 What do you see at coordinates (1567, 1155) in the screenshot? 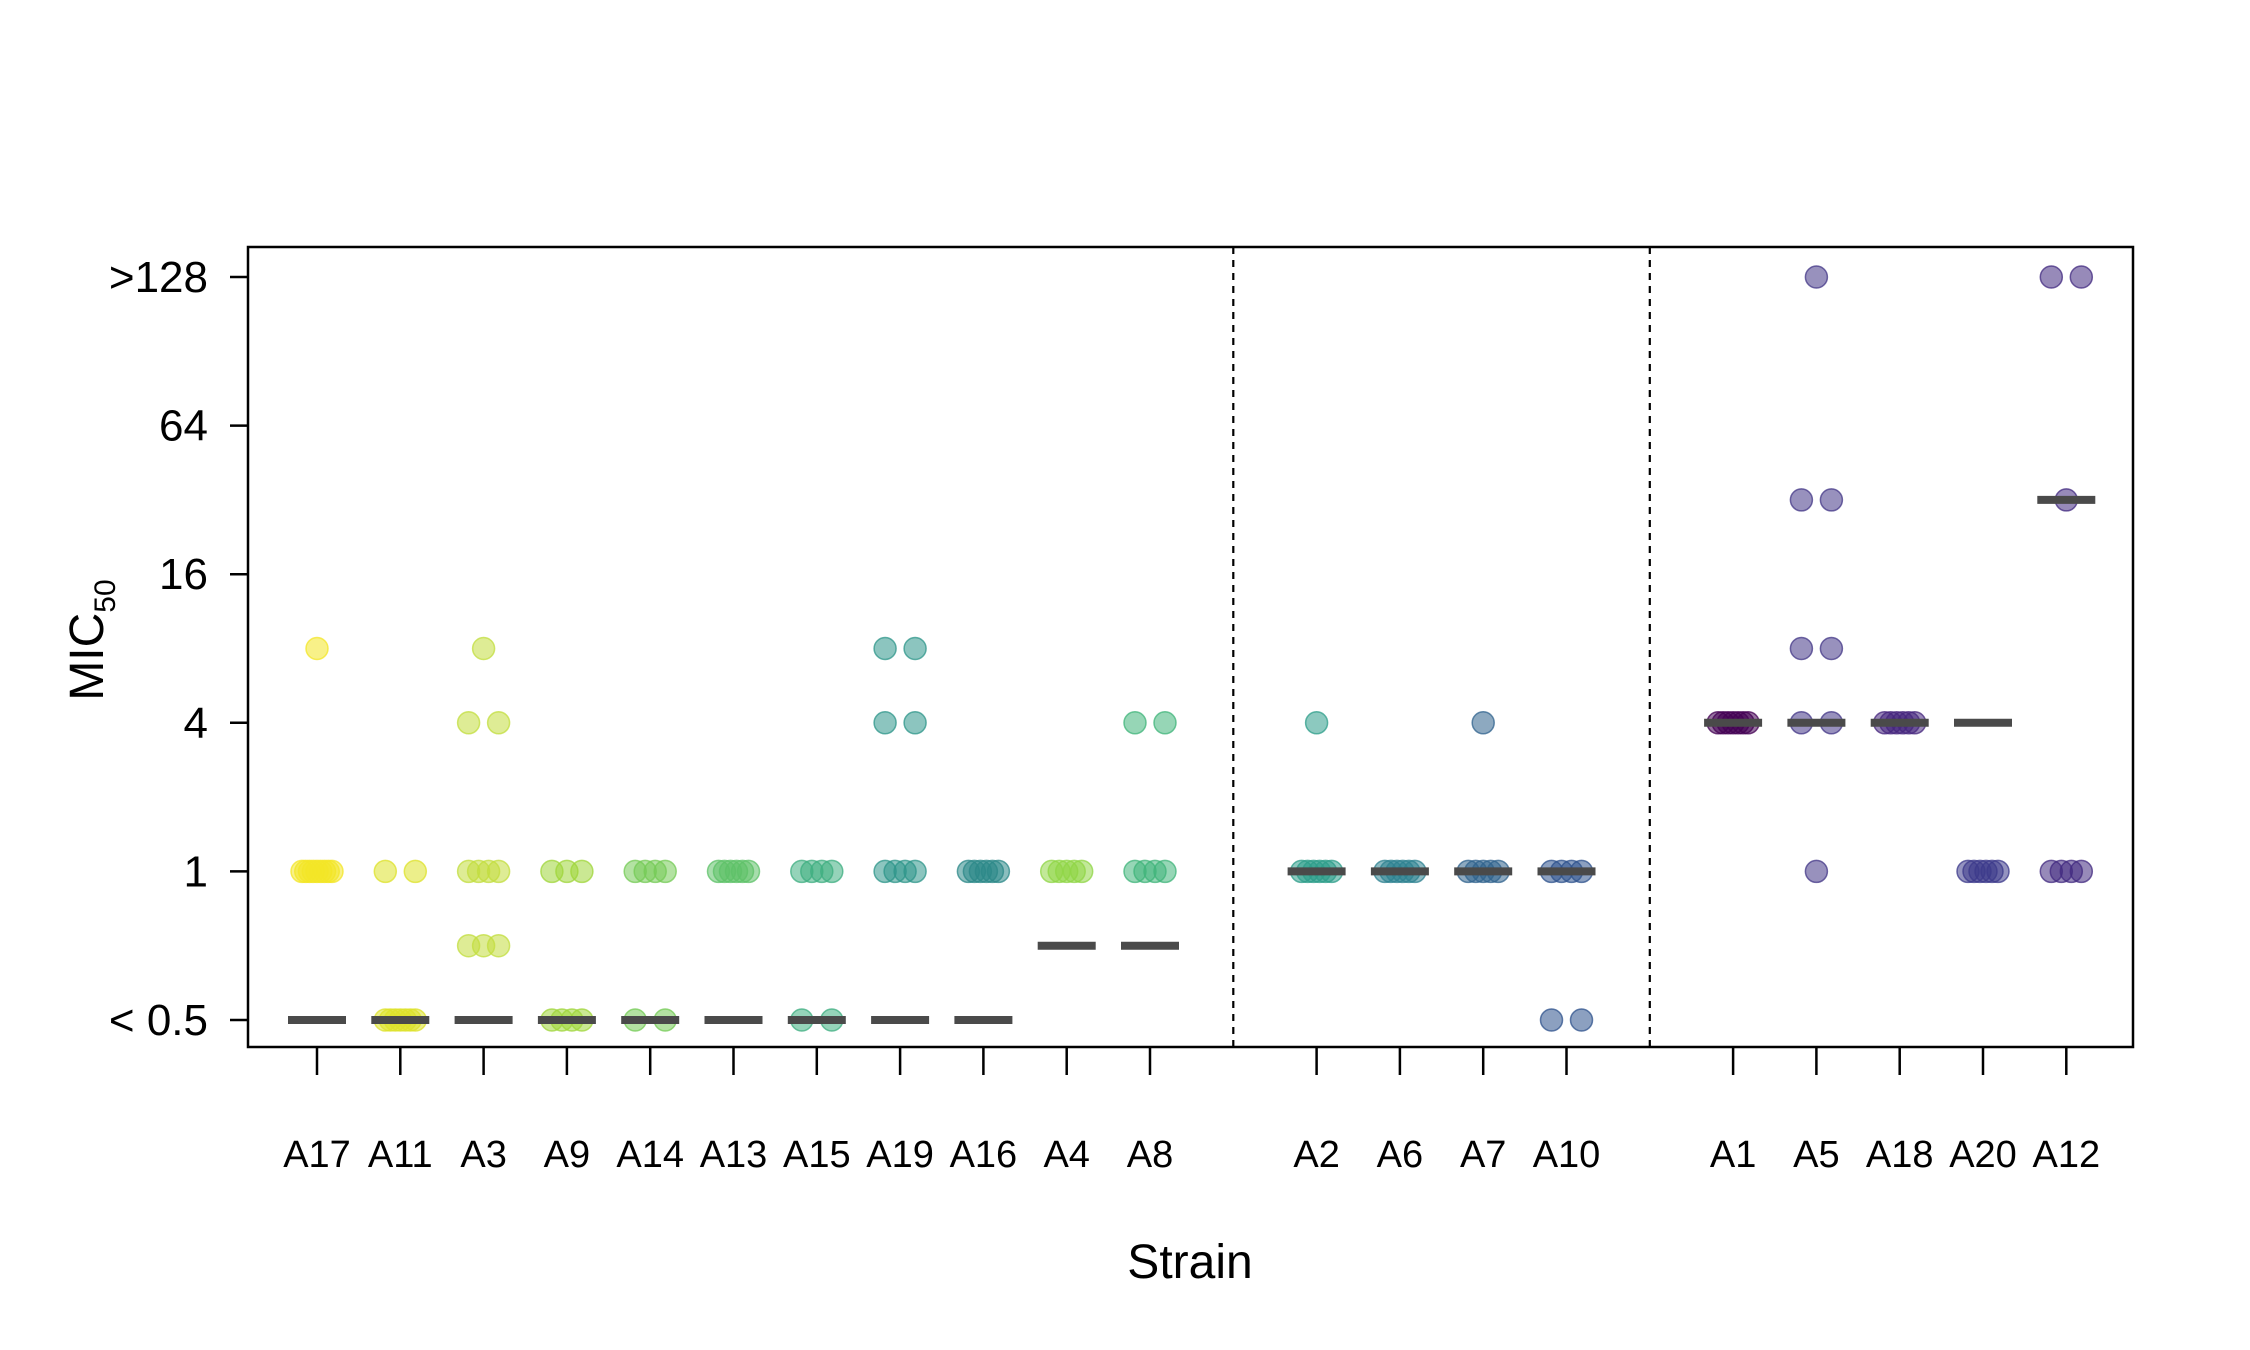
I see `x-tick-label: A10` at bounding box center [1567, 1155].